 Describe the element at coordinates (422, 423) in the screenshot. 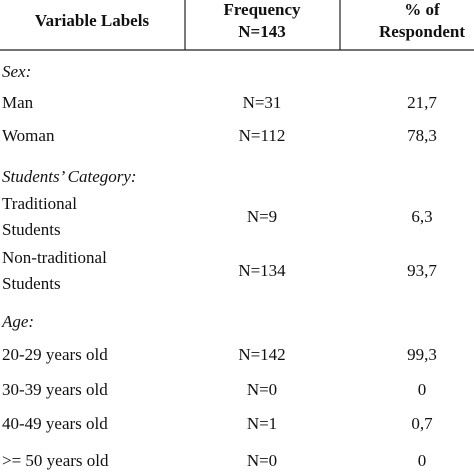

I see `percent-cell: 0,7` at that location.